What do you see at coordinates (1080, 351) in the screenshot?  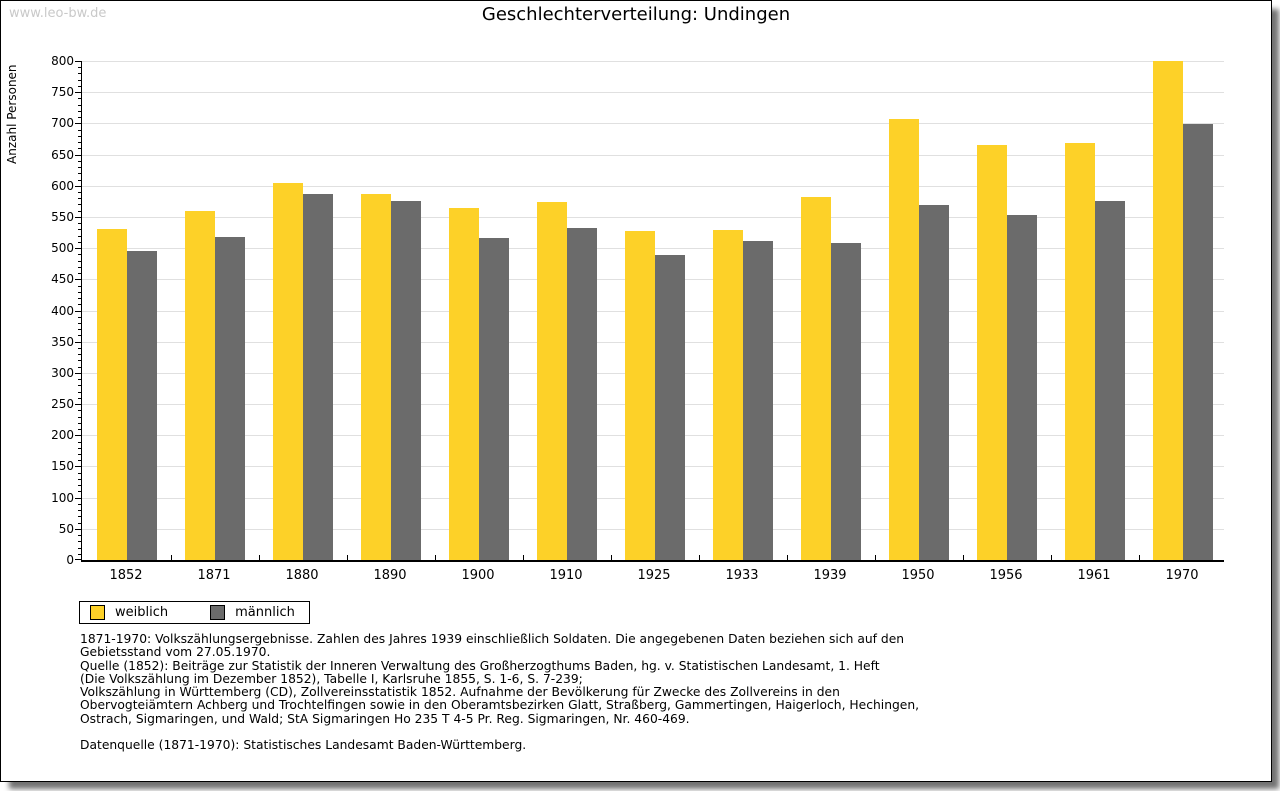 I see `bar-weiblich-1961` at bounding box center [1080, 351].